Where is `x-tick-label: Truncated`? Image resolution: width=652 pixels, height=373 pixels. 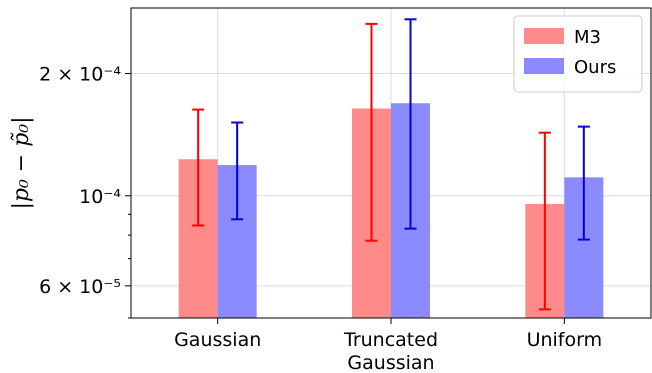 x-tick-label: Truncated is located at coordinates (390, 340).